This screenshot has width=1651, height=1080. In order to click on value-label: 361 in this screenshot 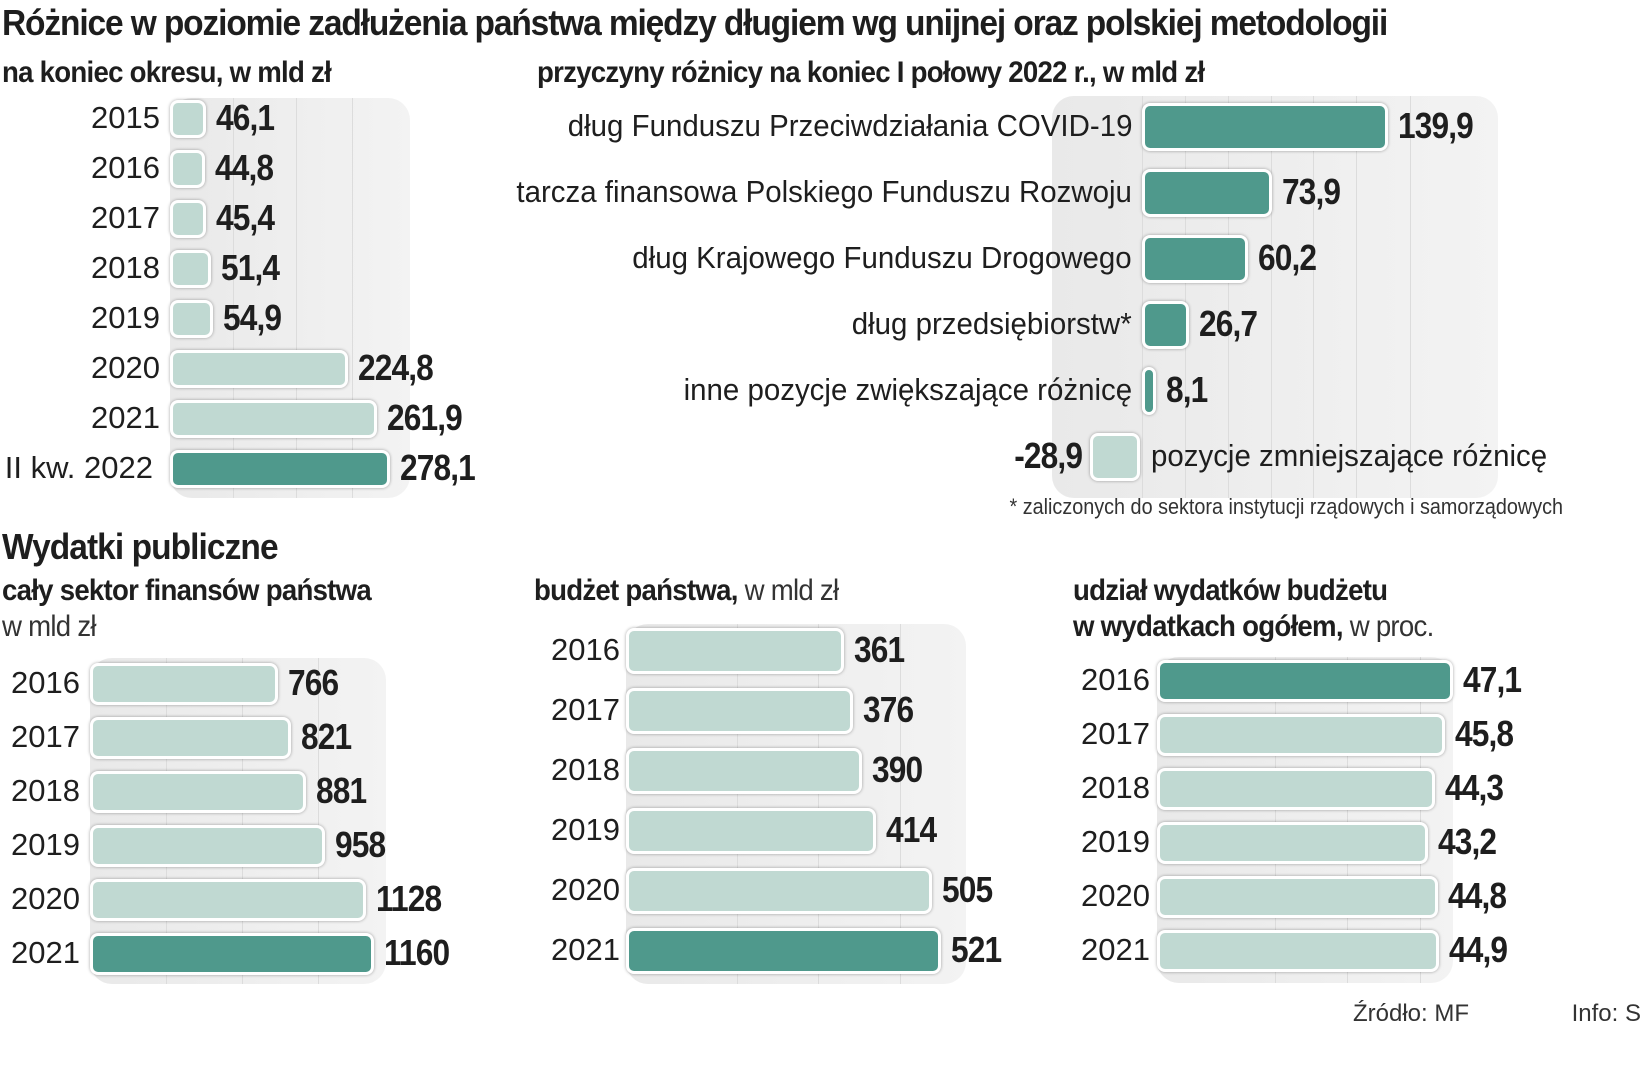, I will do `click(879, 649)`.